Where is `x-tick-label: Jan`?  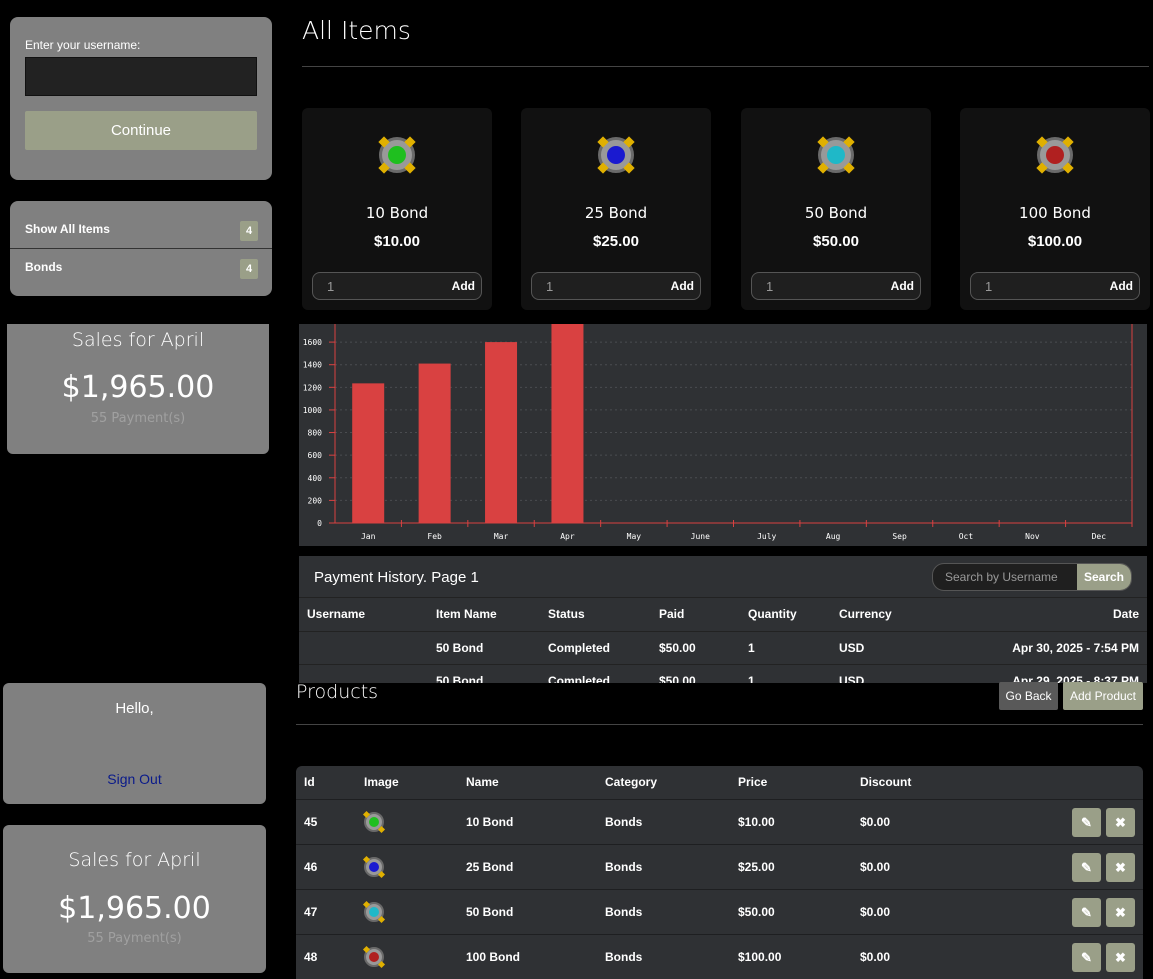
x-tick-label: Jan is located at coordinates (368, 536).